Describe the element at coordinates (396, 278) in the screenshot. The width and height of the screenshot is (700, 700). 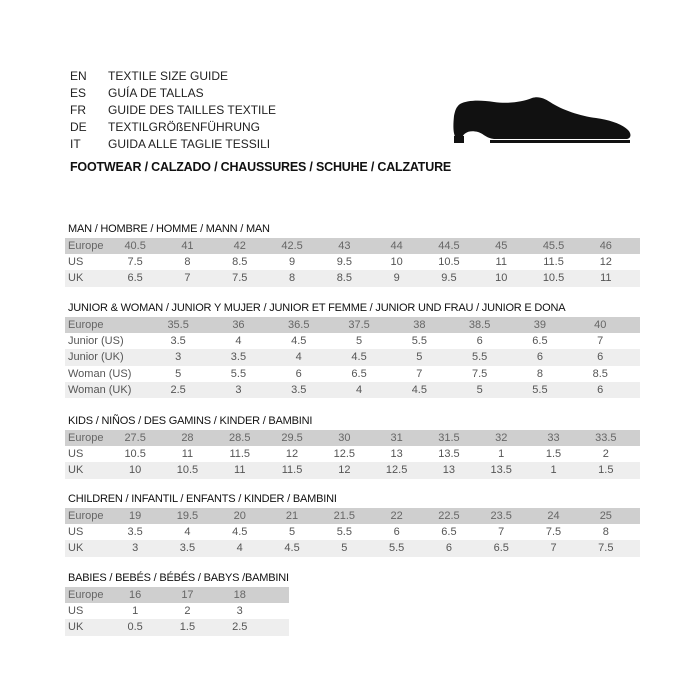
I see `size-cell: 9` at that location.